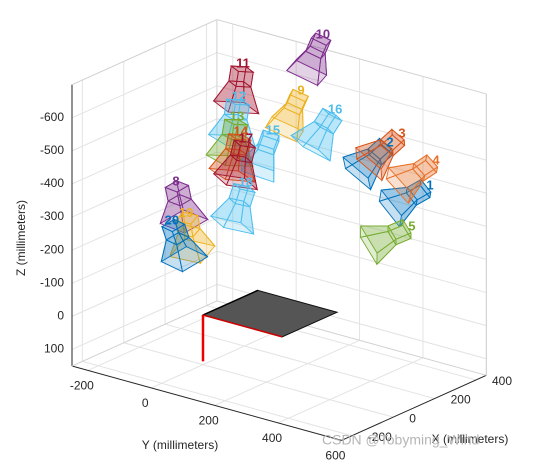 This screenshot has width=551, height=461. What do you see at coordinates (172, 220) in the screenshot?
I see `camera-label: 20` at bounding box center [172, 220].